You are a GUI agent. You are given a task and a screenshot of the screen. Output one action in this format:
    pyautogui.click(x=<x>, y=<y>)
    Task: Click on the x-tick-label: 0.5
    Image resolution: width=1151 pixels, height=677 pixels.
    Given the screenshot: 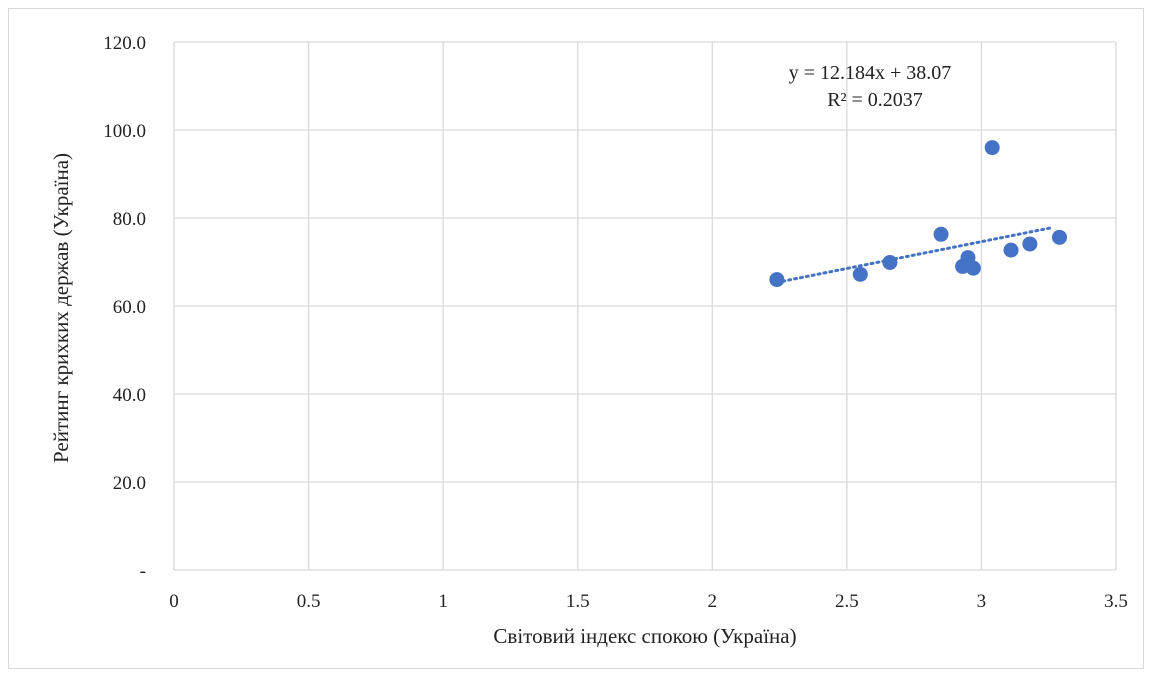 What is the action you would take?
    pyautogui.click(x=309, y=601)
    